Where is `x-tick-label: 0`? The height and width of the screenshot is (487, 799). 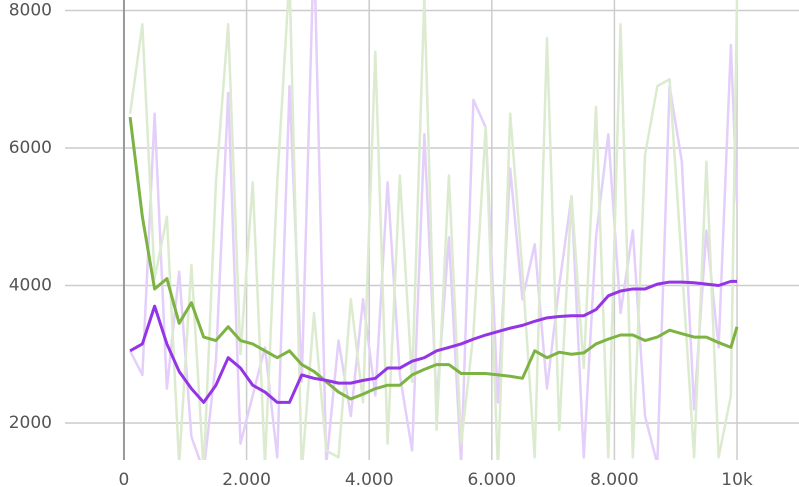
x-tick-label: 0 is located at coordinates (124, 478).